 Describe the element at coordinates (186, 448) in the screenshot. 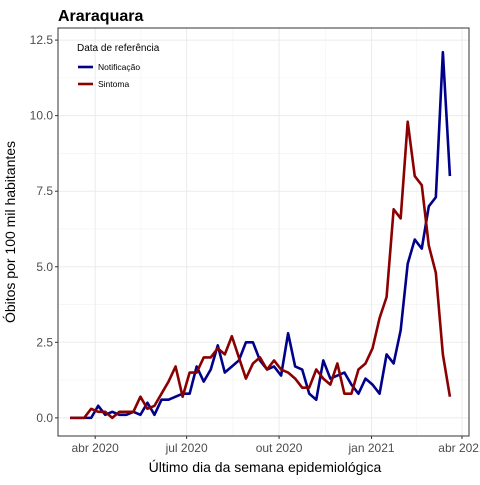

I see `x-tick-label: jul 2020` at that location.